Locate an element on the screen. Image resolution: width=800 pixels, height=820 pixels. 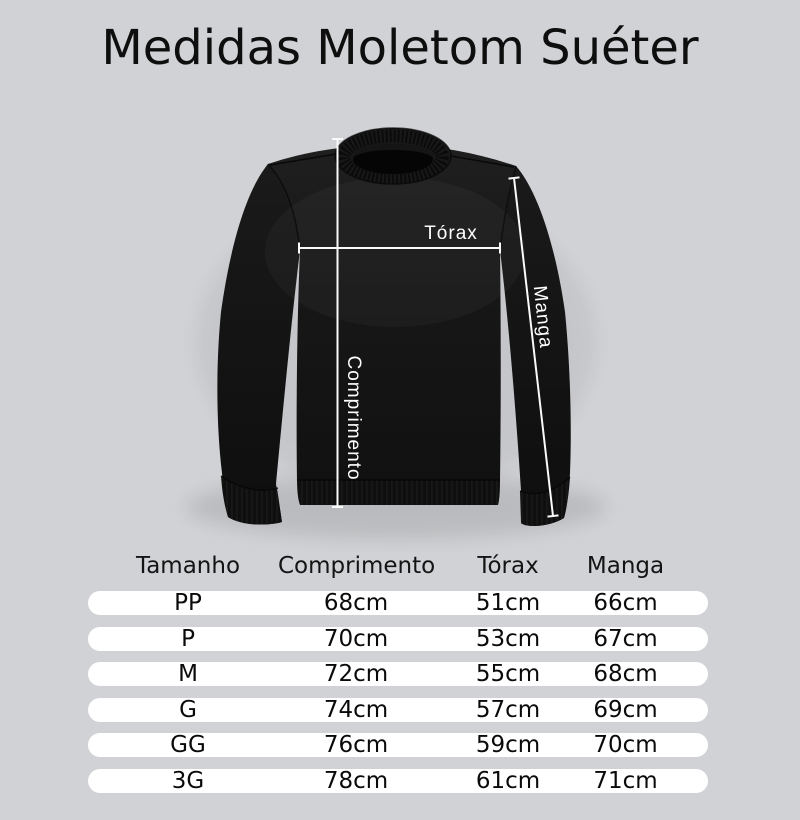
table-row-g: G 74cm 57cm 69cm is located at coordinates (398, 709).